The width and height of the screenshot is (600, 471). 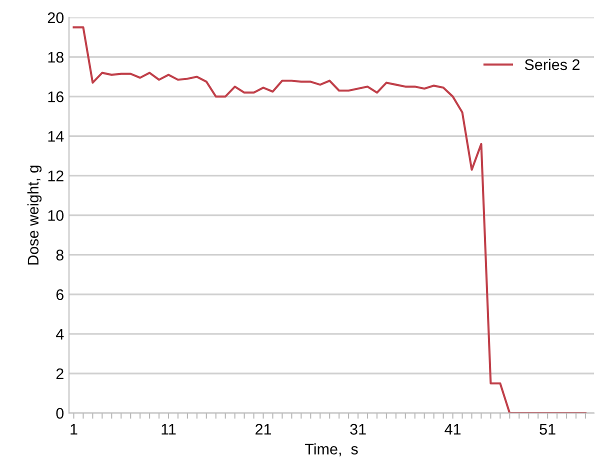 What do you see at coordinates (60, 294) in the screenshot?
I see `y-tick-label: 6` at bounding box center [60, 294].